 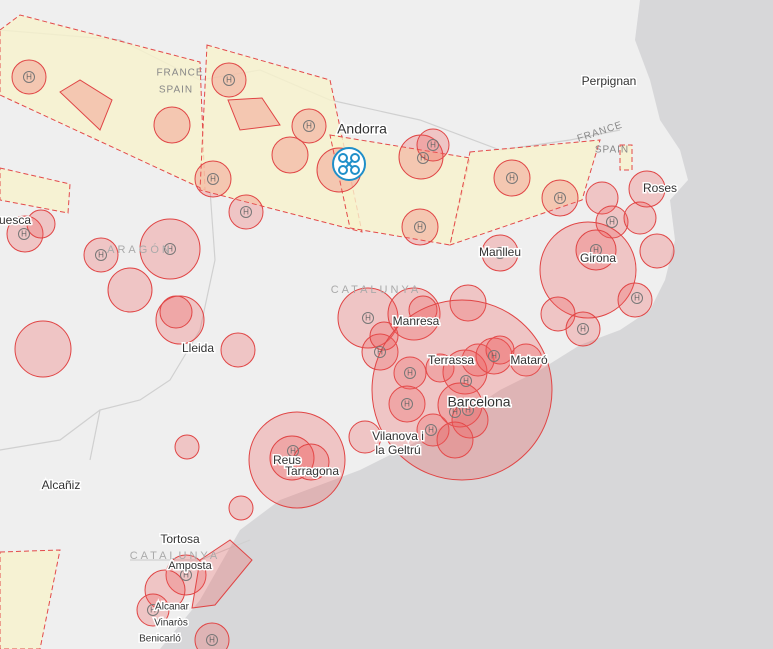 What do you see at coordinates (175, 556) in the screenshot?
I see `region-label: CATALUNYA` at bounding box center [175, 556].